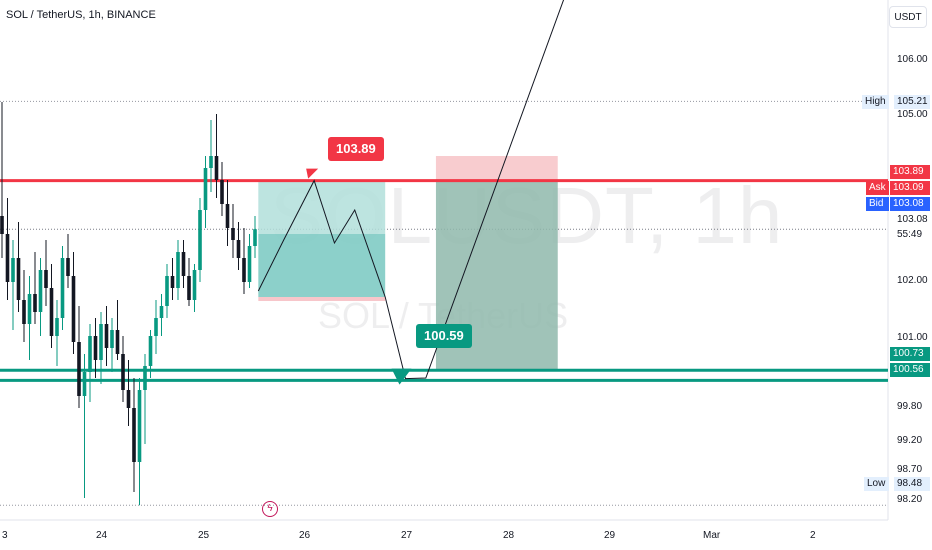 The height and width of the screenshot is (550, 932). I want to click on time-tick: 28, so click(509, 535).